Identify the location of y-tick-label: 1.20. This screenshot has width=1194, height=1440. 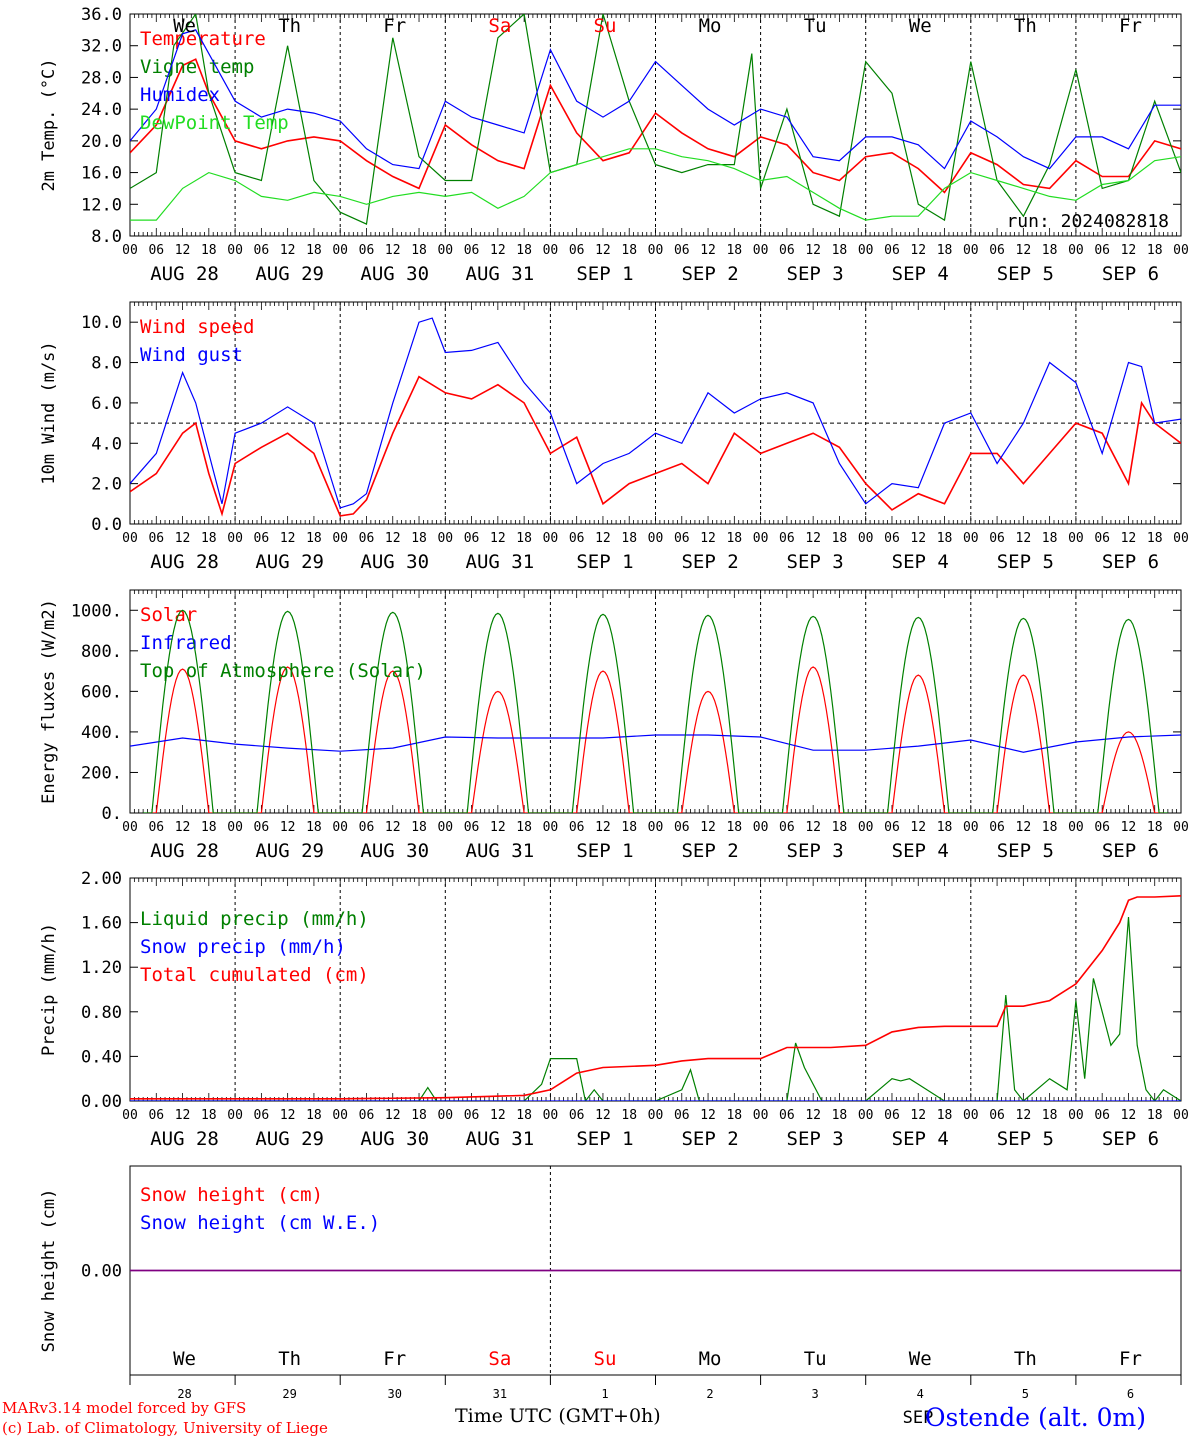
(101, 968).